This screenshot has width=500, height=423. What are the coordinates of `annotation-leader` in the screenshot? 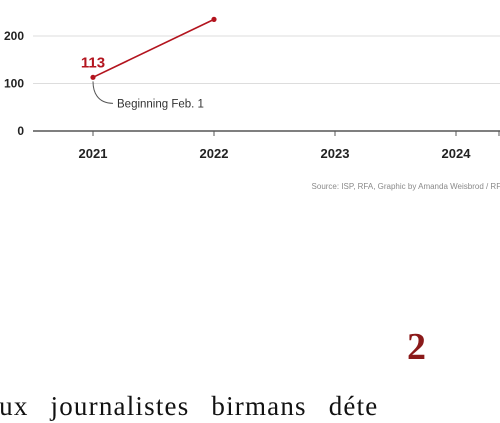 It's located at (103, 92).